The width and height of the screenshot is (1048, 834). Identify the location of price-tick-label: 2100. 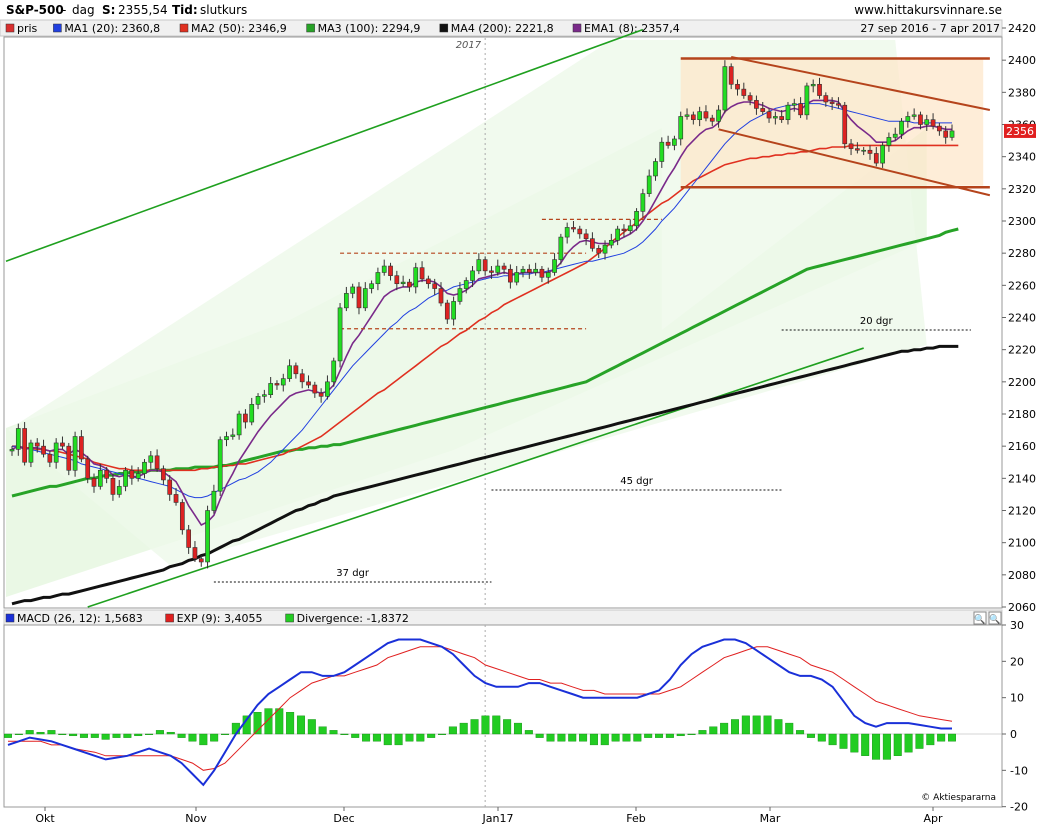
(1022, 543).